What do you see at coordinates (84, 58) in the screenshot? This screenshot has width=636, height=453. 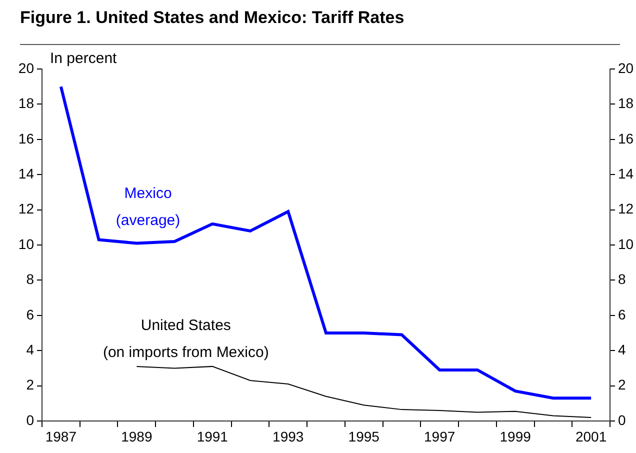 I see `y-axis-title: In percent` at bounding box center [84, 58].